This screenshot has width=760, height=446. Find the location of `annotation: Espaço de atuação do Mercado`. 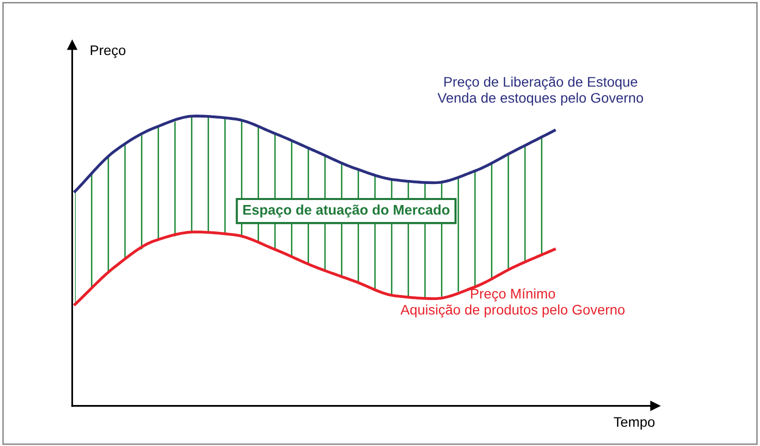

annotation: Espaço de atuação do Mercado is located at coordinates (346, 211).